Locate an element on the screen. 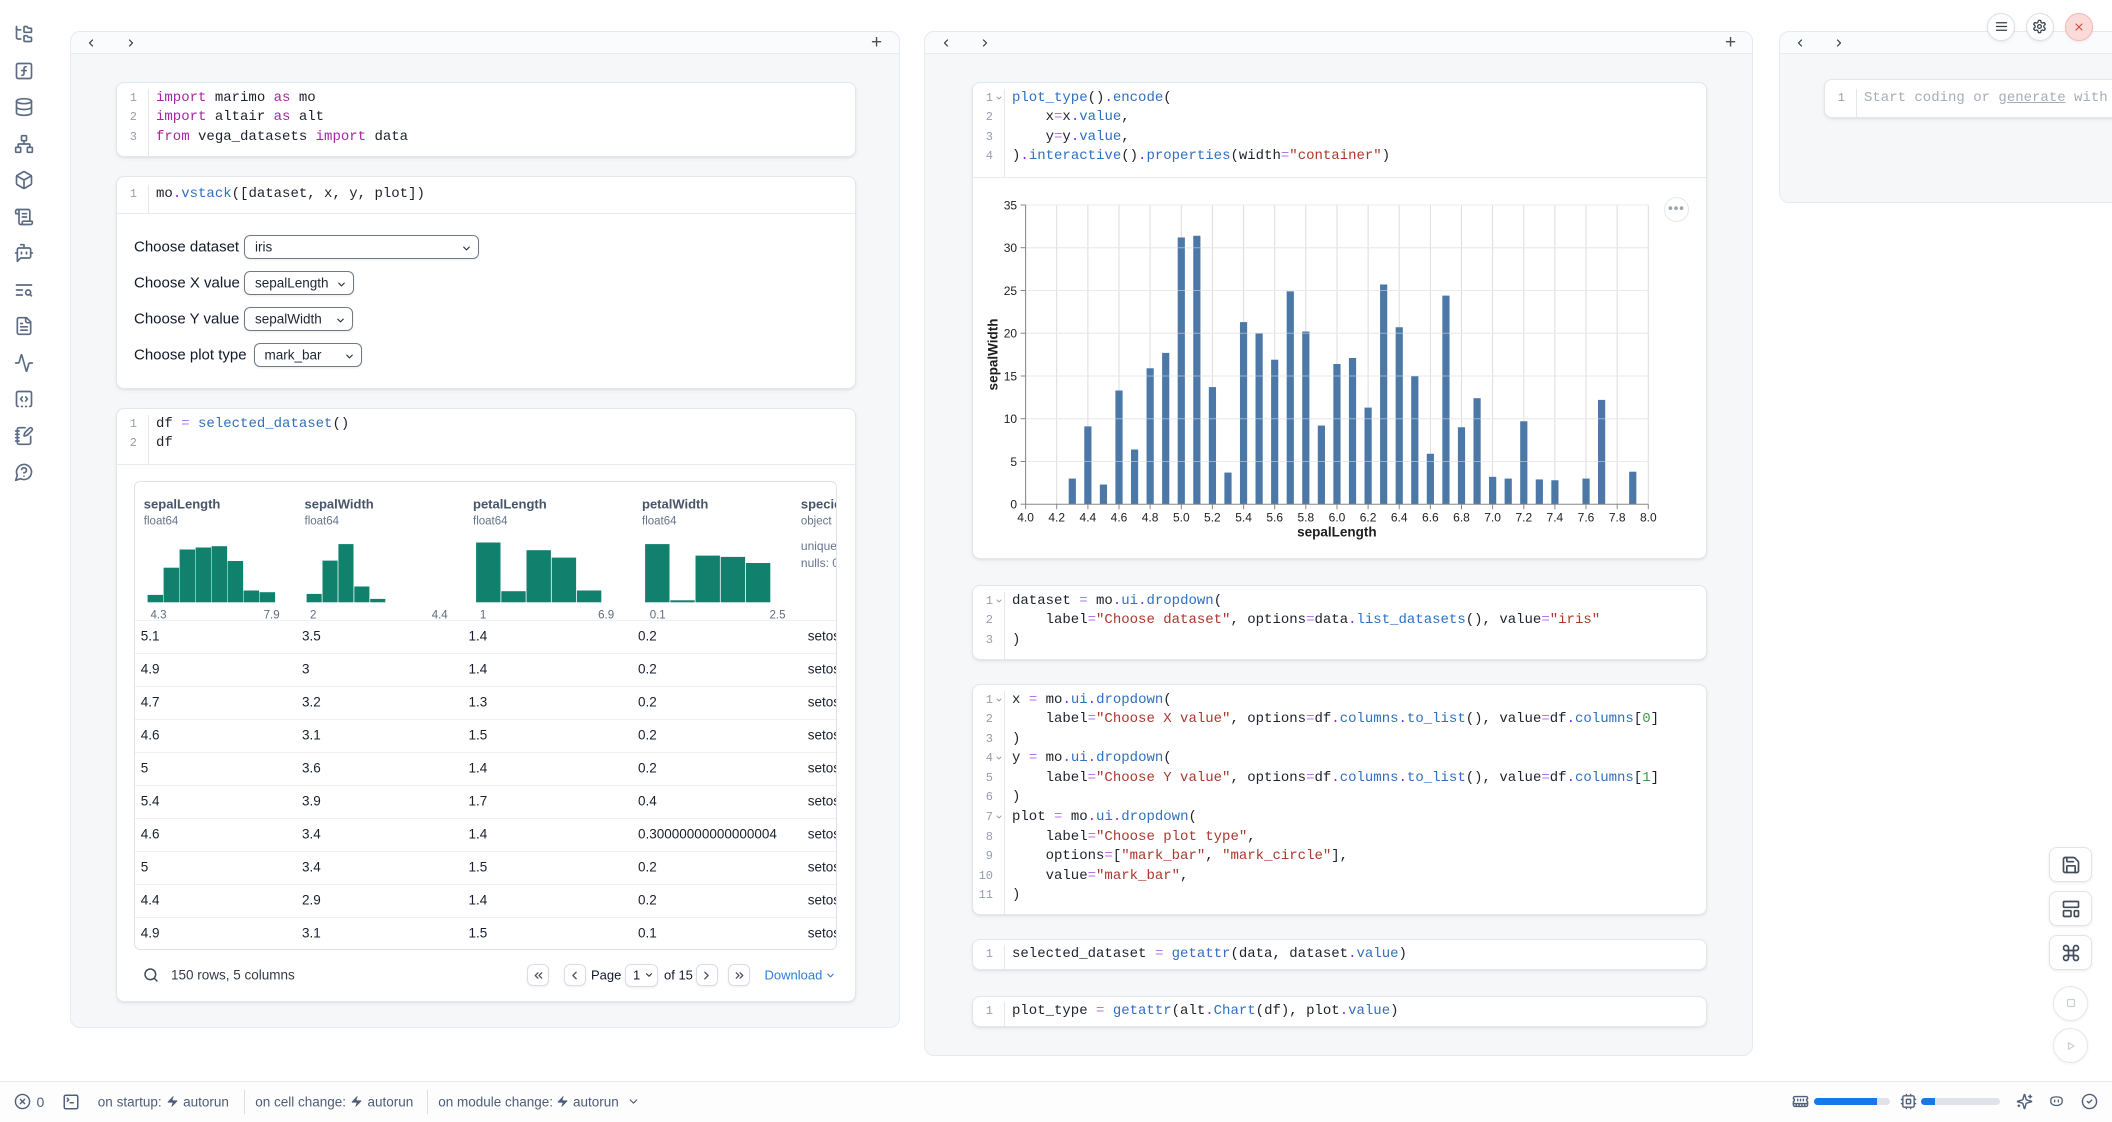 The height and width of the screenshot is (1122, 2112). svg-text: 25 is located at coordinates (1011, 291).